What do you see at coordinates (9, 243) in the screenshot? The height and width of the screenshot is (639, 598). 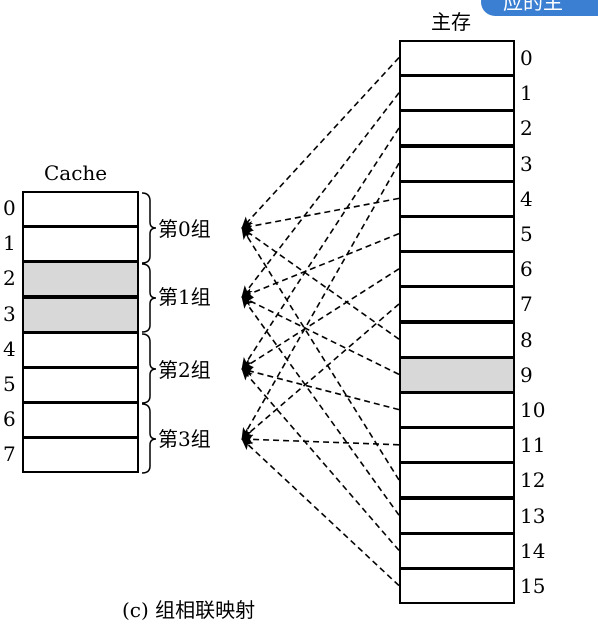 I see `cache-line-index: 1` at bounding box center [9, 243].